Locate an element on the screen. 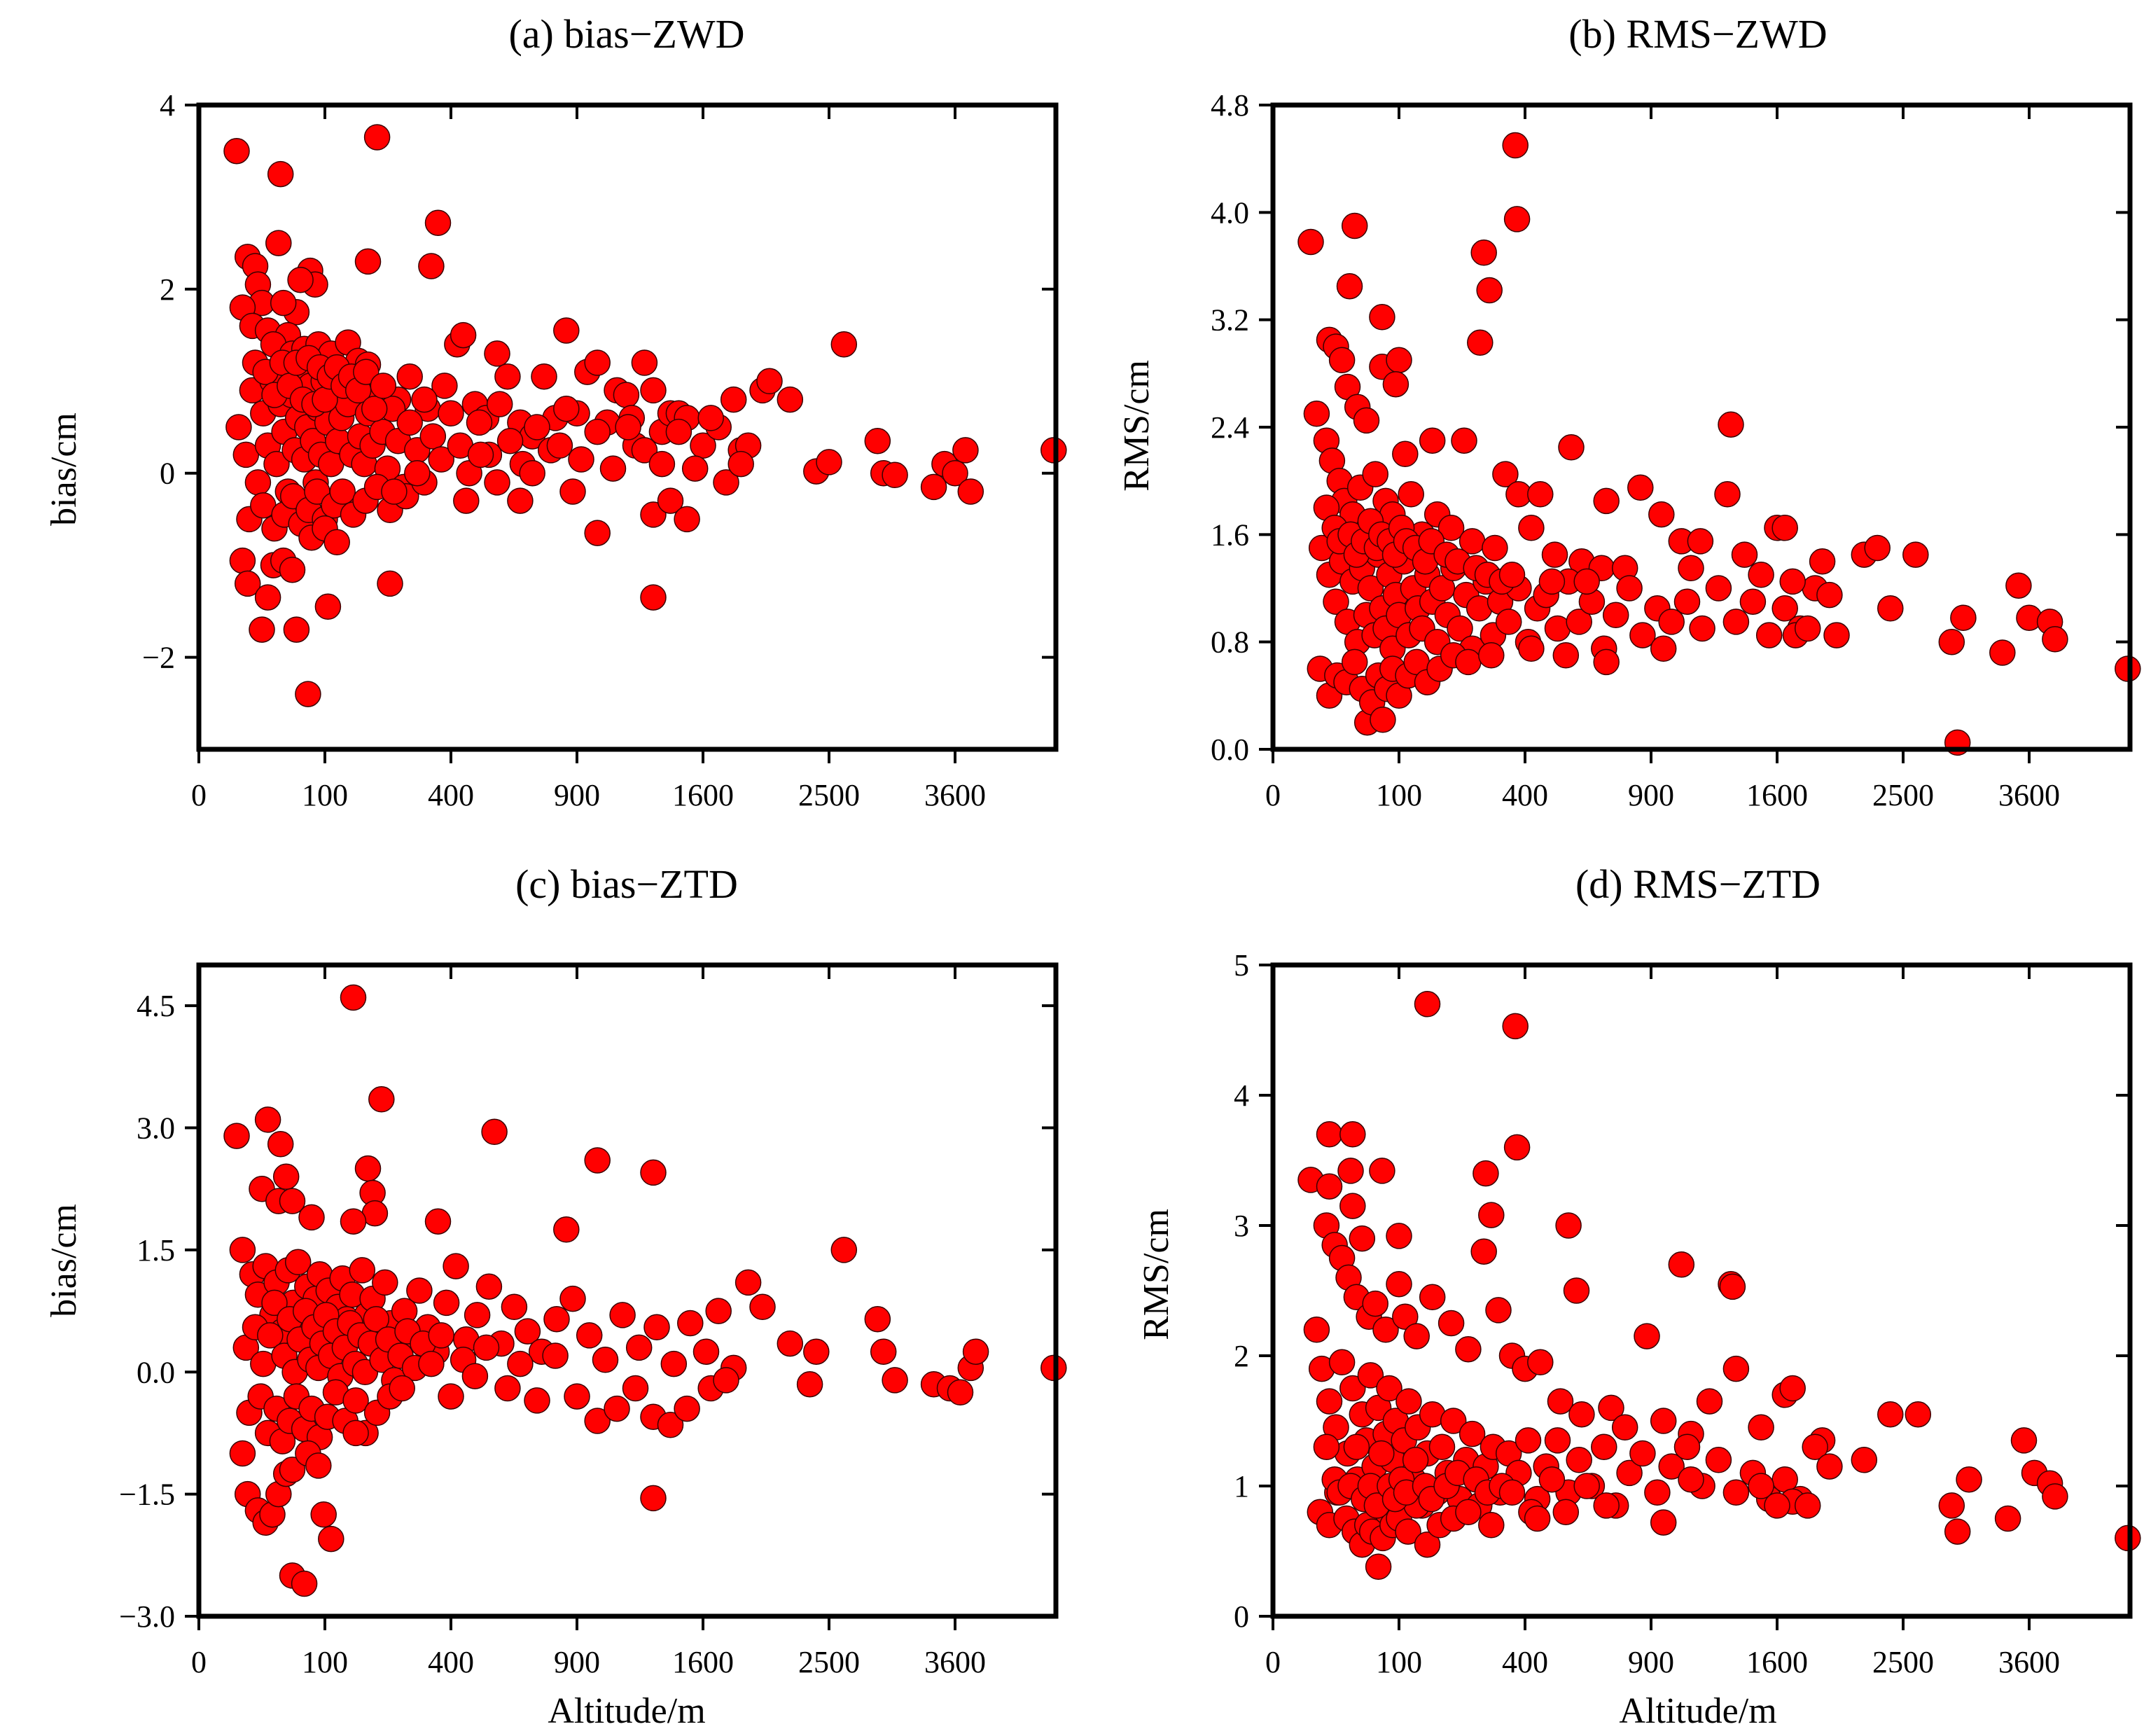 The image size is (2144, 1736). panel-a-xtick-label: 2500 is located at coordinates (829, 795).